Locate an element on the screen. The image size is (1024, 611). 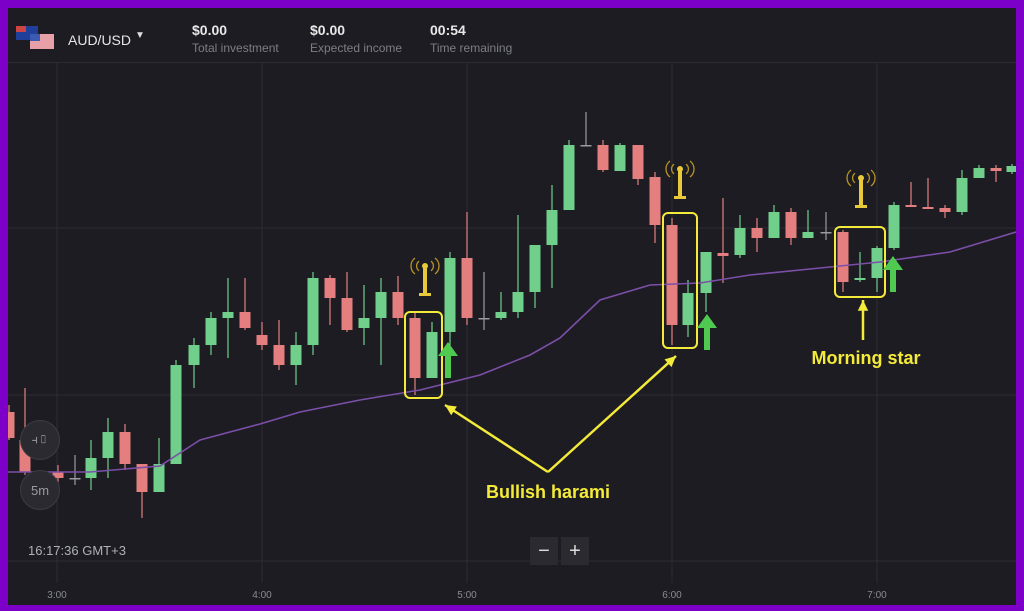
time-remaining-label: Time remaining is located at coordinates (471, 48).